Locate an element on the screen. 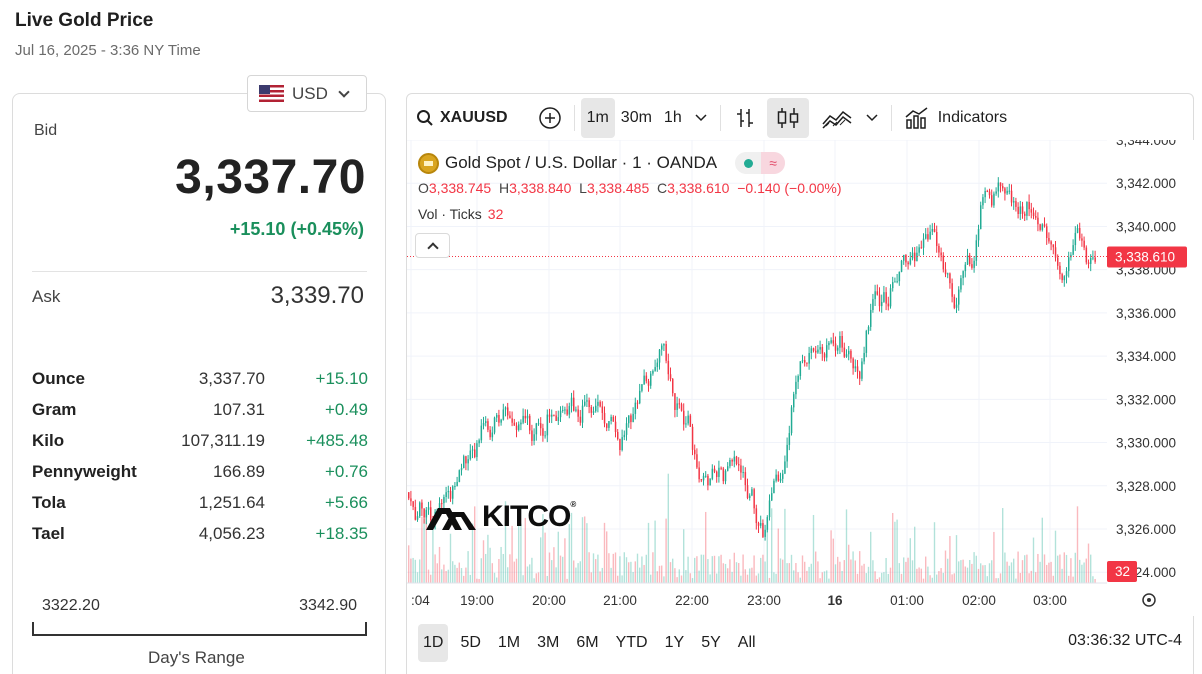 This screenshot has height=674, width=1202. interval-dropdown is located at coordinates (701, 118).